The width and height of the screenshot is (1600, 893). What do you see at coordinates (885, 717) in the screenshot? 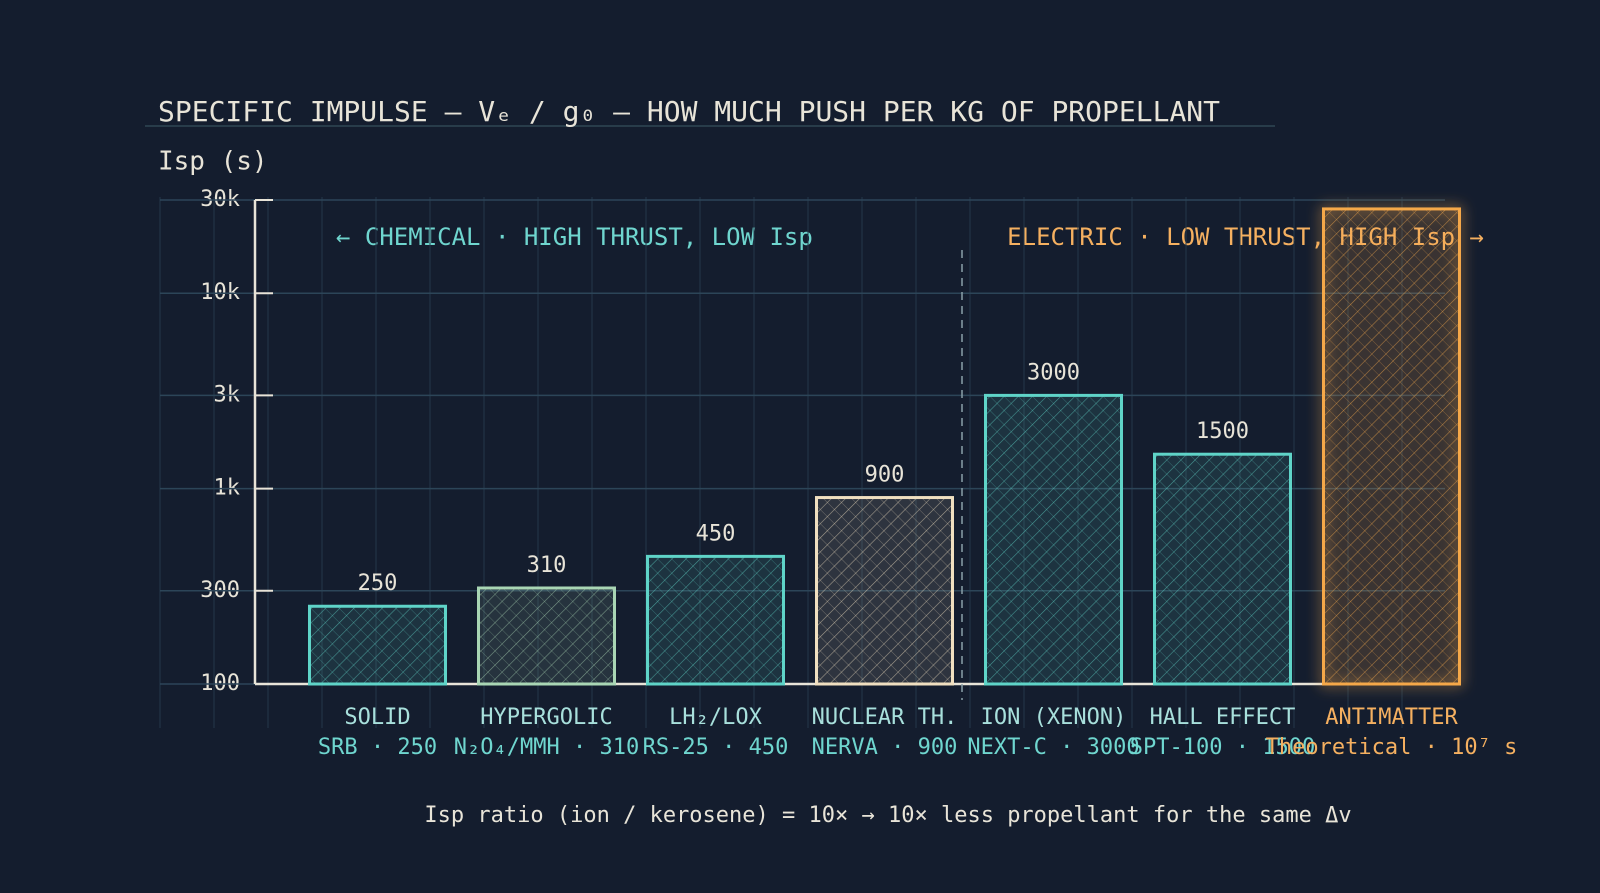
I see `x-tick-label: NUCLEAR TH.` at bounding box center [885, 717].